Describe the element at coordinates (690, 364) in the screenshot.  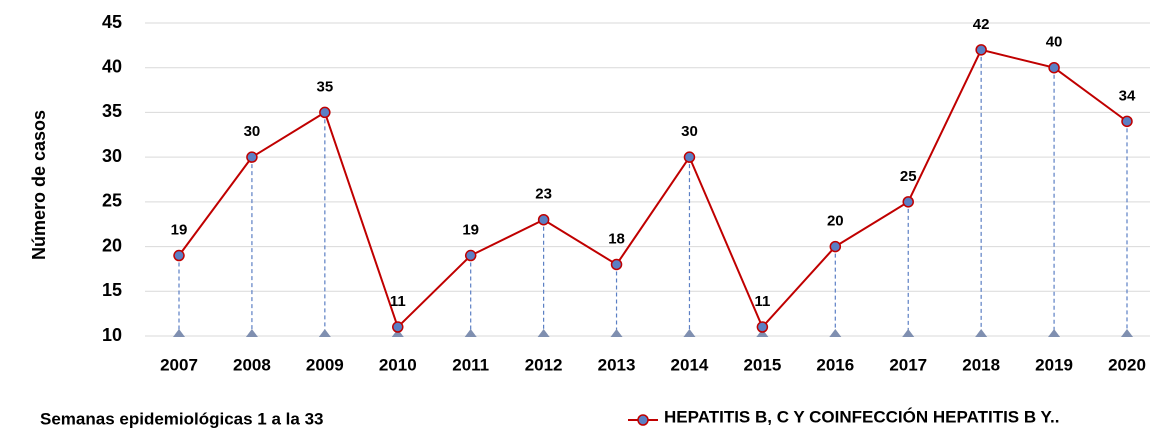
I see `x-tick-label: 2014` at that location.